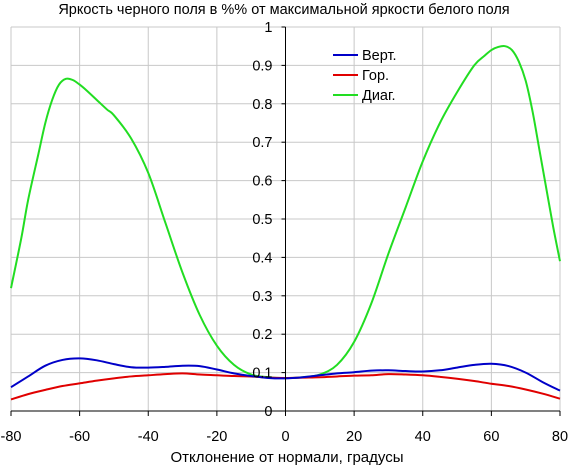  I want to click on y-tick-label: 0.7, so click(262, 143).